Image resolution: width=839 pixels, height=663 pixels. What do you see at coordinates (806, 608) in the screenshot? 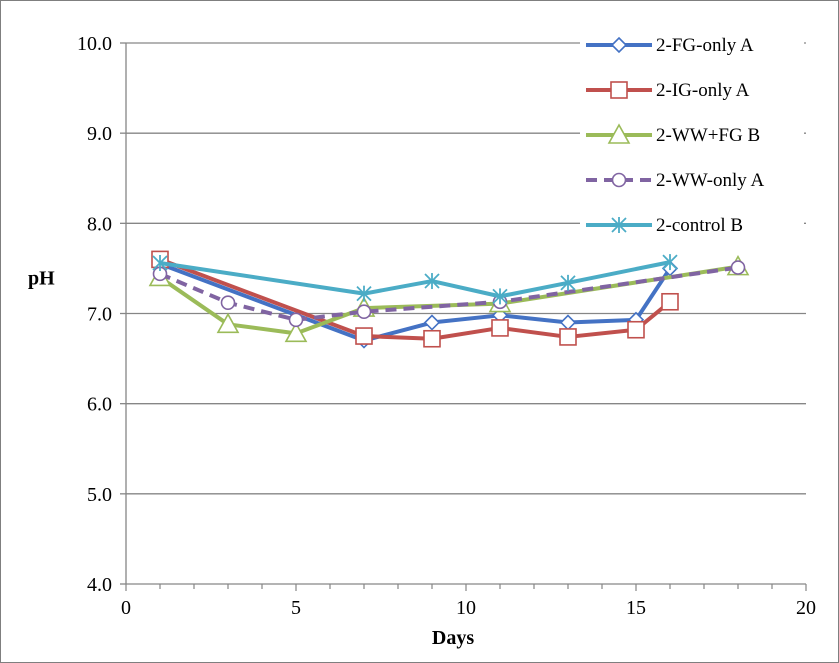
I see `x-tick-label: 20` at bounding box center [806, 608].